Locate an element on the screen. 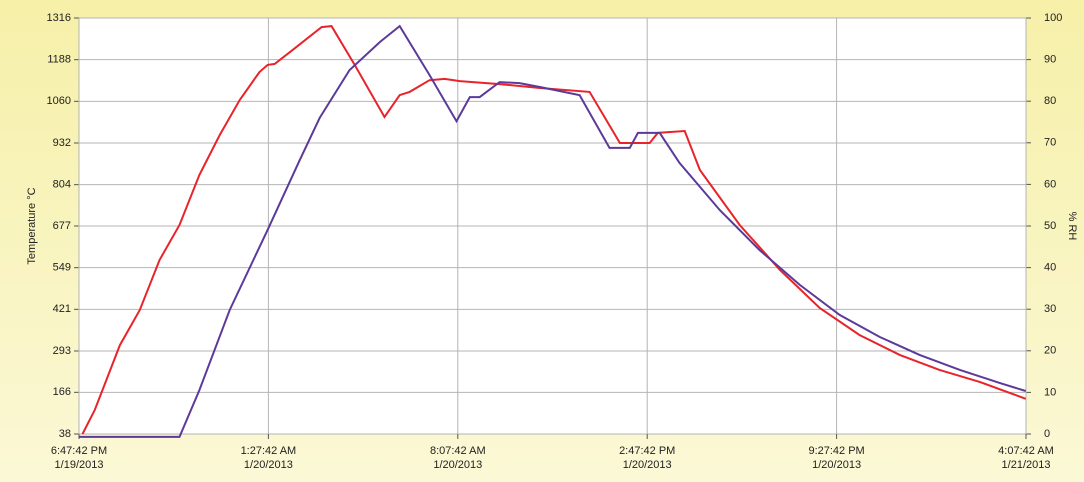 This screenshot has width=1084, height=482. y-tick-label: 549 is located at coordinates (62, 268).